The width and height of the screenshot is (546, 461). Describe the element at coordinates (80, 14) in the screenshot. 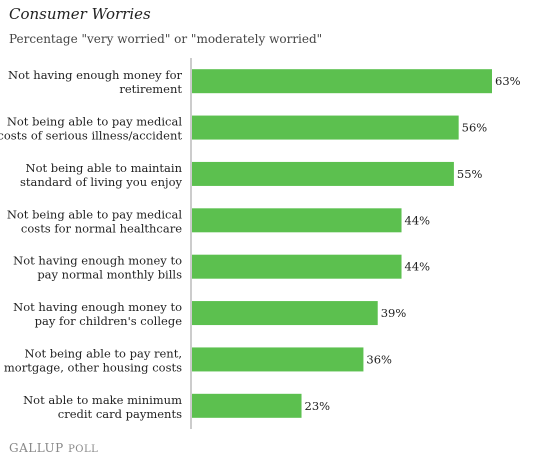

I see `chart-title: Consumer Worries` at that location.